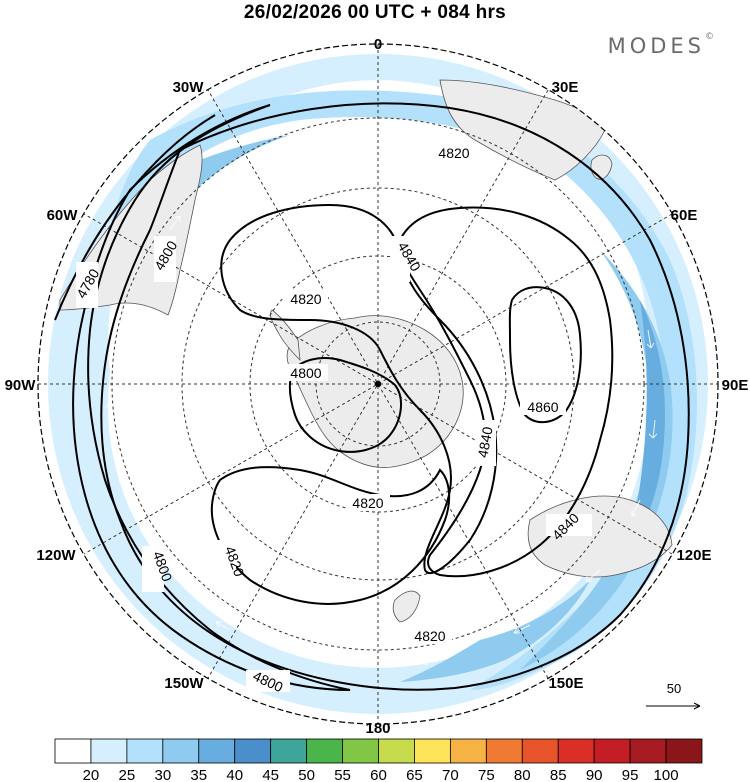 This screenshot has width=750, height=782. What do you see at coordinates (666, 774) in the screenshot?
I see `colorbar-tick-label: 100` at bounding box center [666, 774].